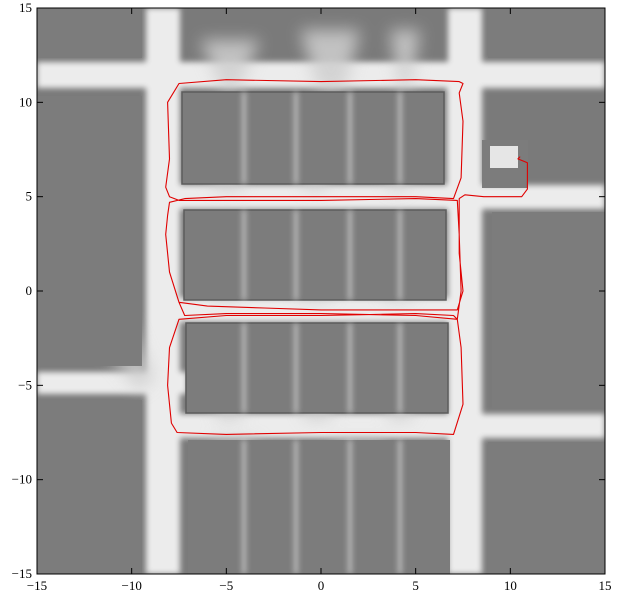 The width and height of the screenshot is (621, 596). Describe the element at coordinates (321, 585) in the screenshot. I see `x-tick-label: 0` at that location.